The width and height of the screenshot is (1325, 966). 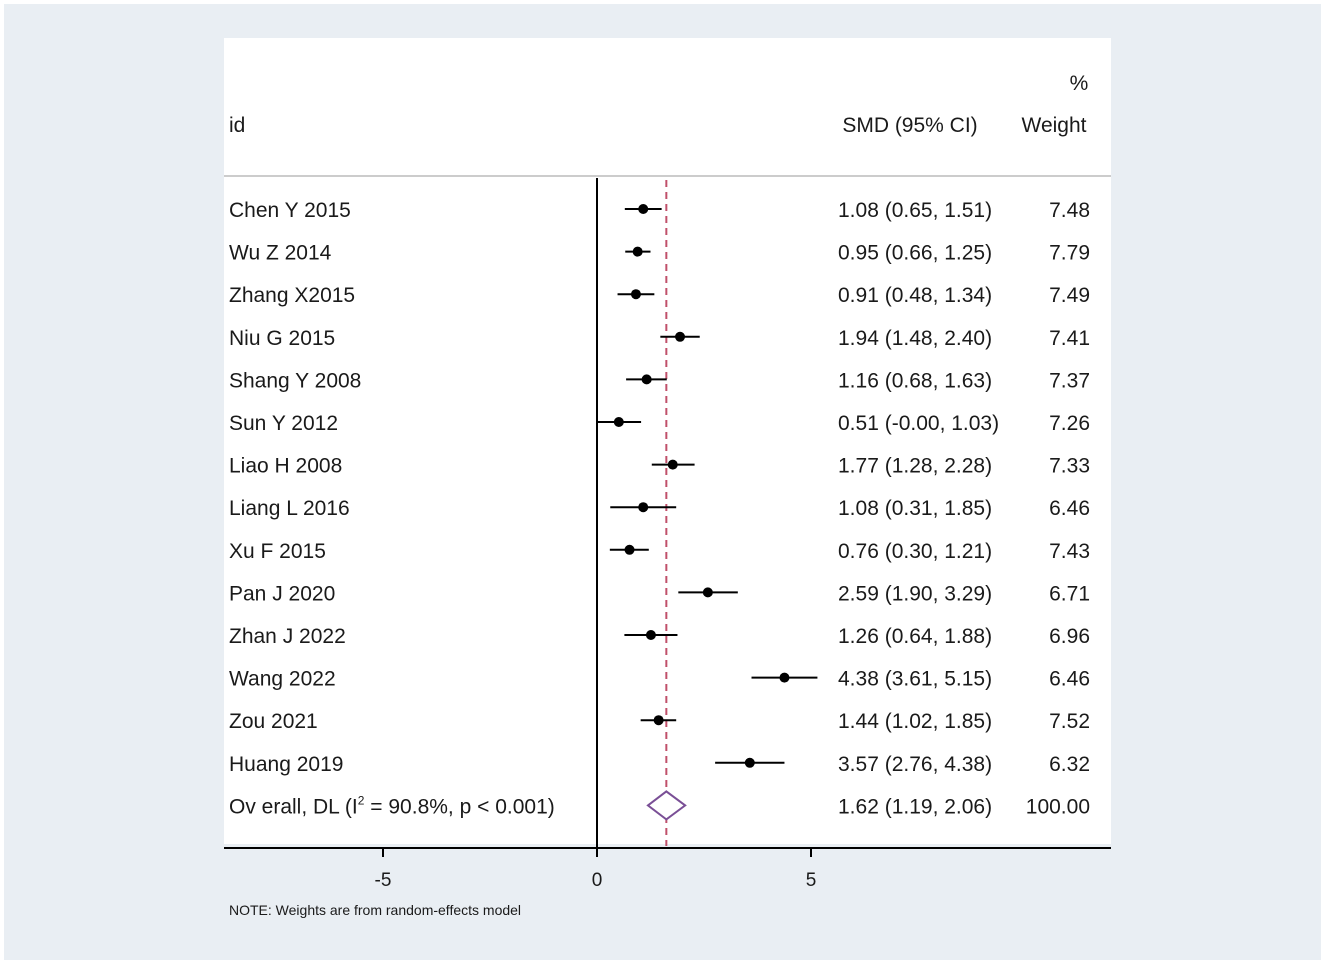 What do you see at coordinates (659, 679) in the screenshot?
I see `study-row: Wang 2022 4.38 (3.61, 5.15) 6.46` at bounding box center [659, 679].